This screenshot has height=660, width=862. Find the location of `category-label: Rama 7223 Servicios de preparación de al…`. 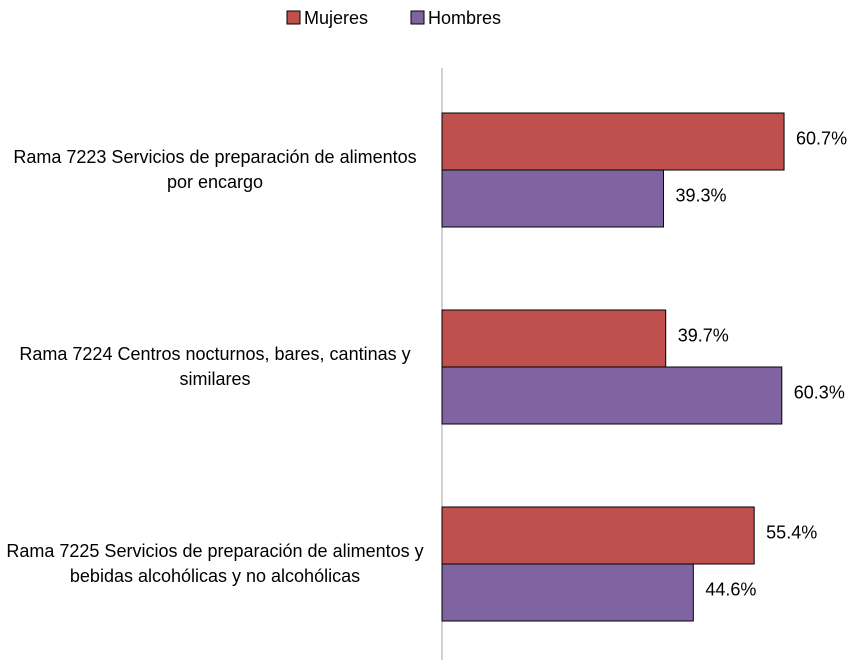

category-label: Rama 7223 Servicios de preparación de al… is located at coordinates (215, 169).